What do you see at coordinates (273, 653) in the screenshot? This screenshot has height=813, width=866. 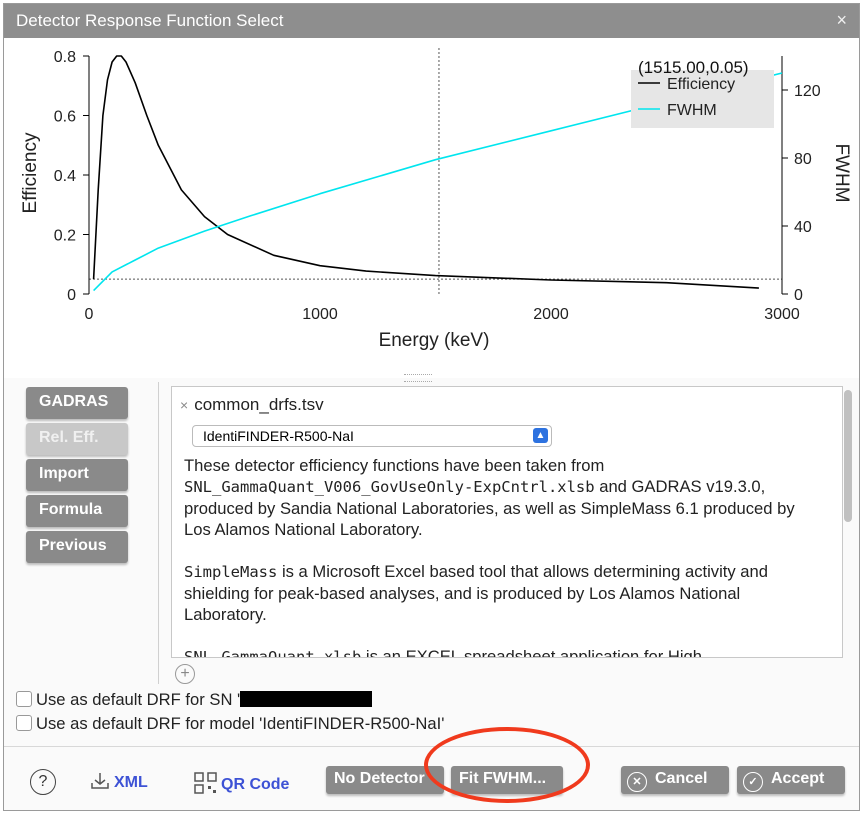 I see `desc-mono-file: SNL_GammaQuant.xlsb` at bounding box center [273, 653].